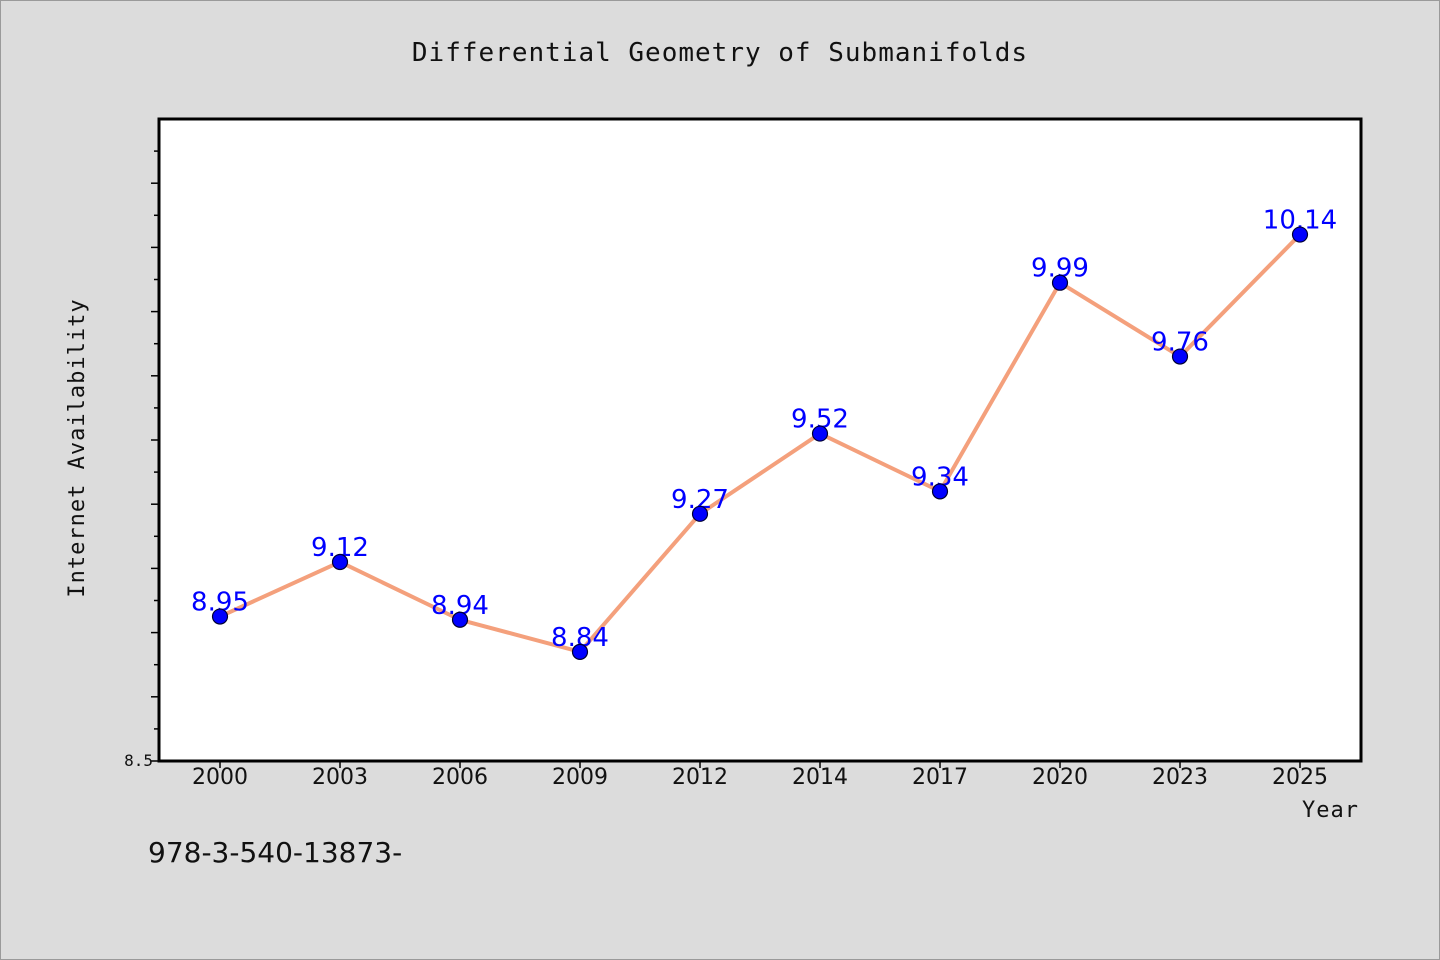  I want to click on x-tick-label: 2006, so click(460, 777).